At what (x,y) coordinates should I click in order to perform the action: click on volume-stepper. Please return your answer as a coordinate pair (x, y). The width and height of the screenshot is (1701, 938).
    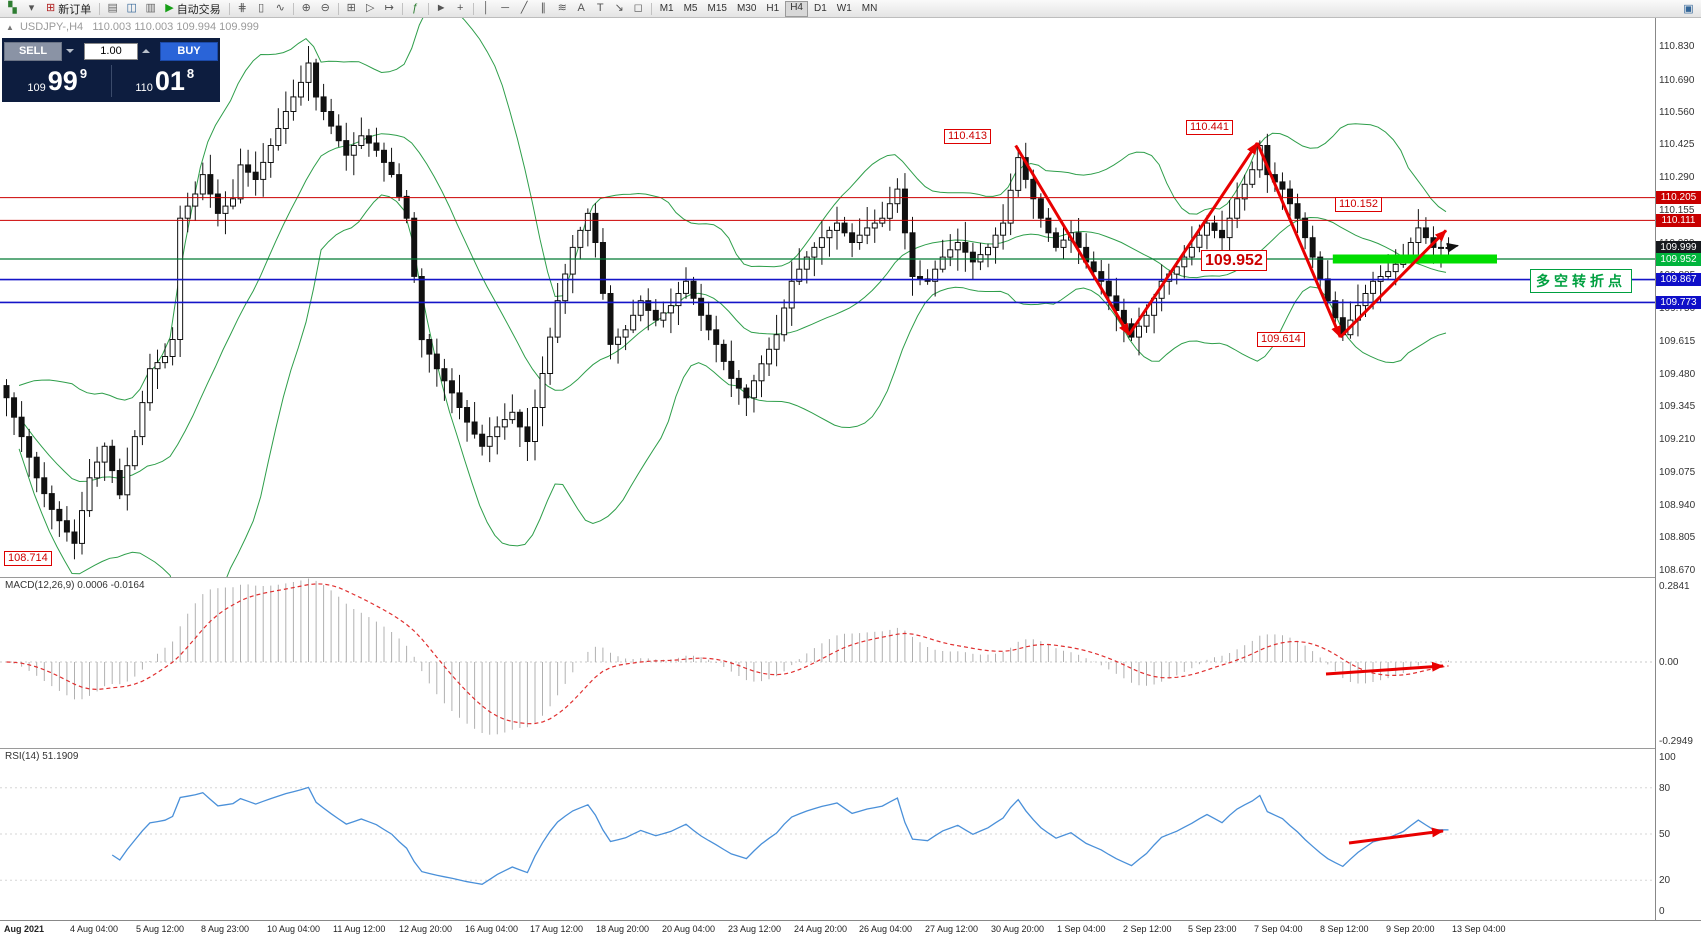
    Looking at the image, I should click on (146, 51).